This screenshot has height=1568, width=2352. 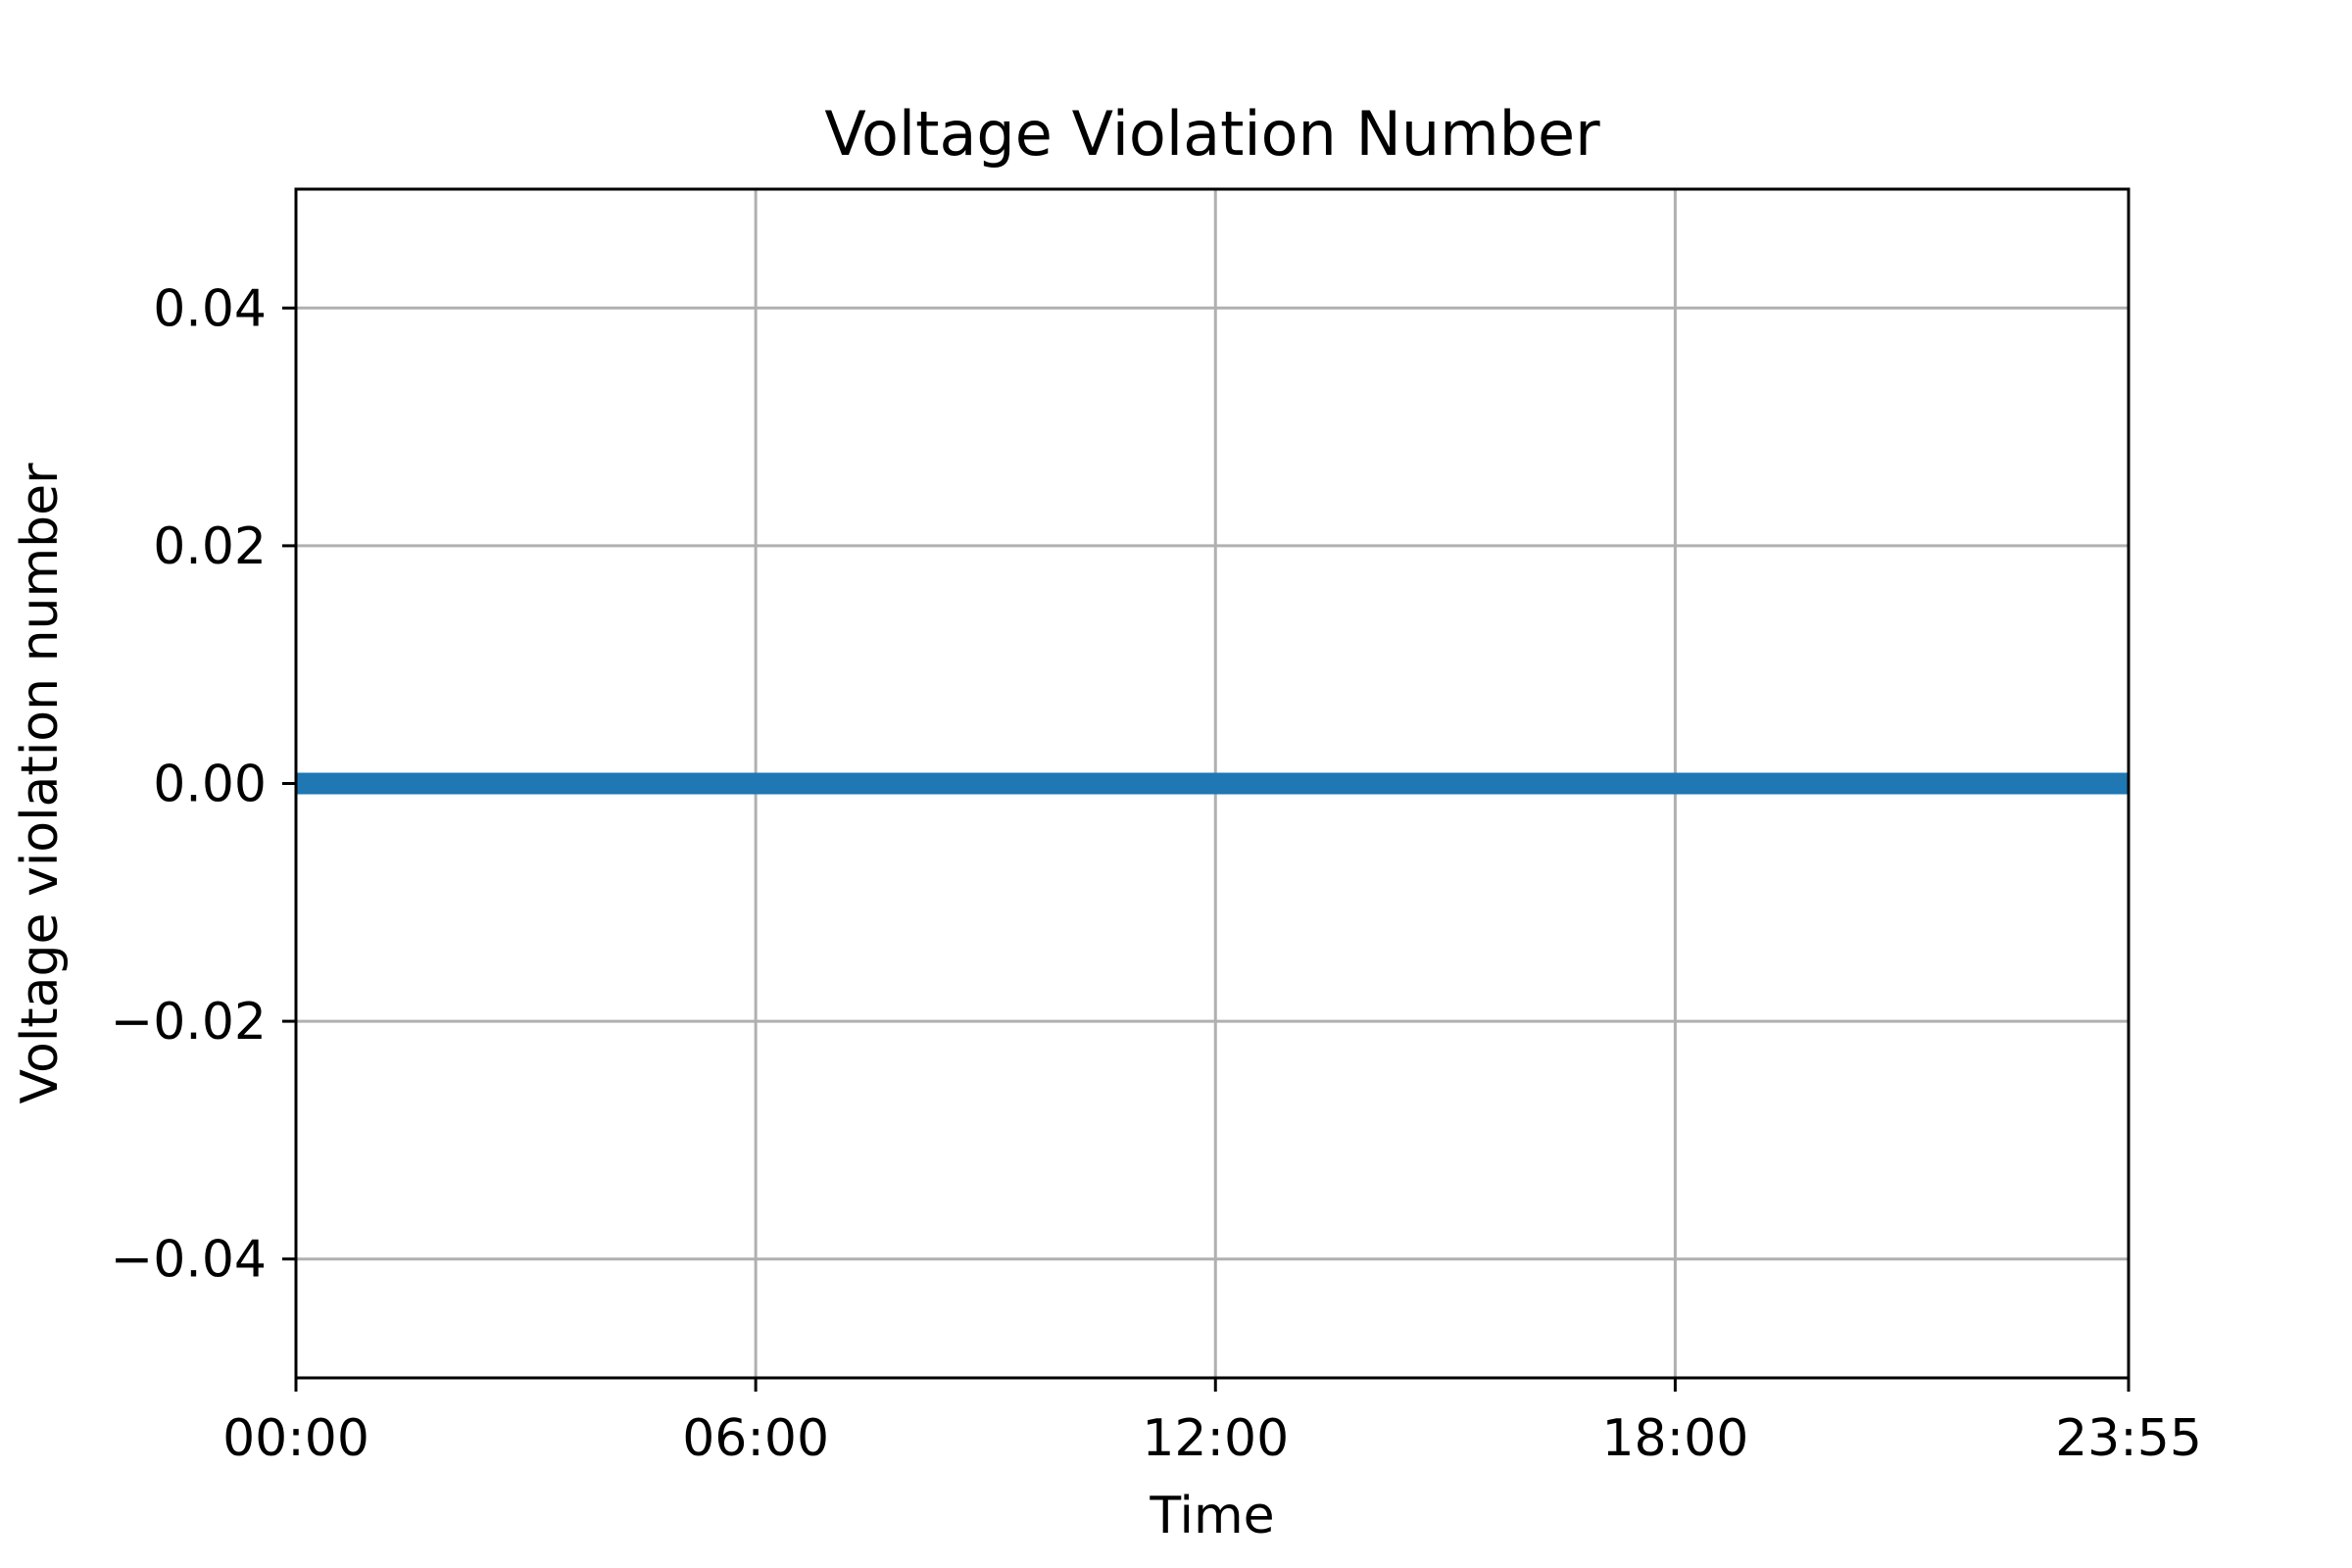 I want to click on y-tick-label: 0.02, so click(x=210, y=546).